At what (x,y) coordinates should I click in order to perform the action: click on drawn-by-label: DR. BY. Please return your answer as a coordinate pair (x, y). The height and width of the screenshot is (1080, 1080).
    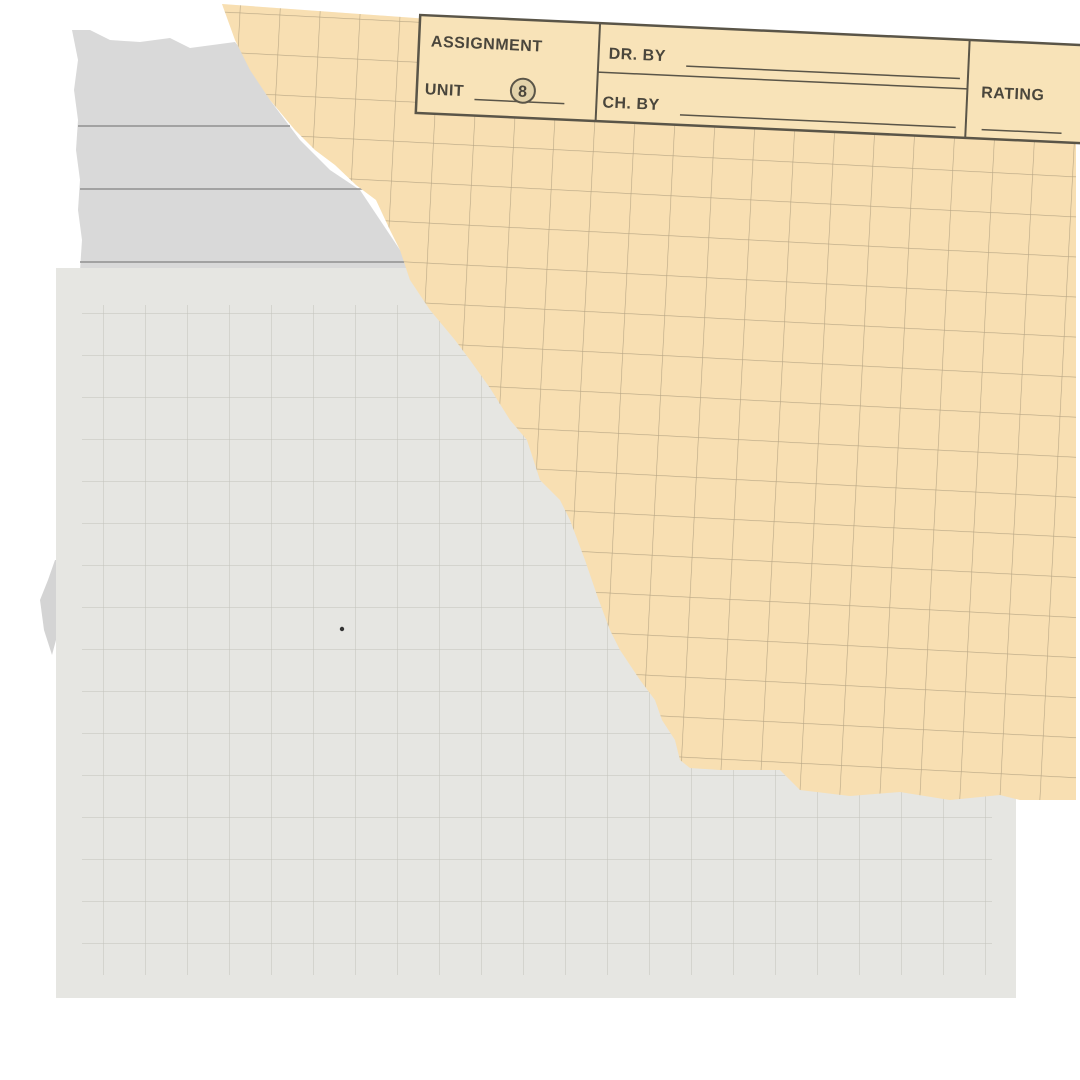
    Looking at the image, I should click on (637, 56).